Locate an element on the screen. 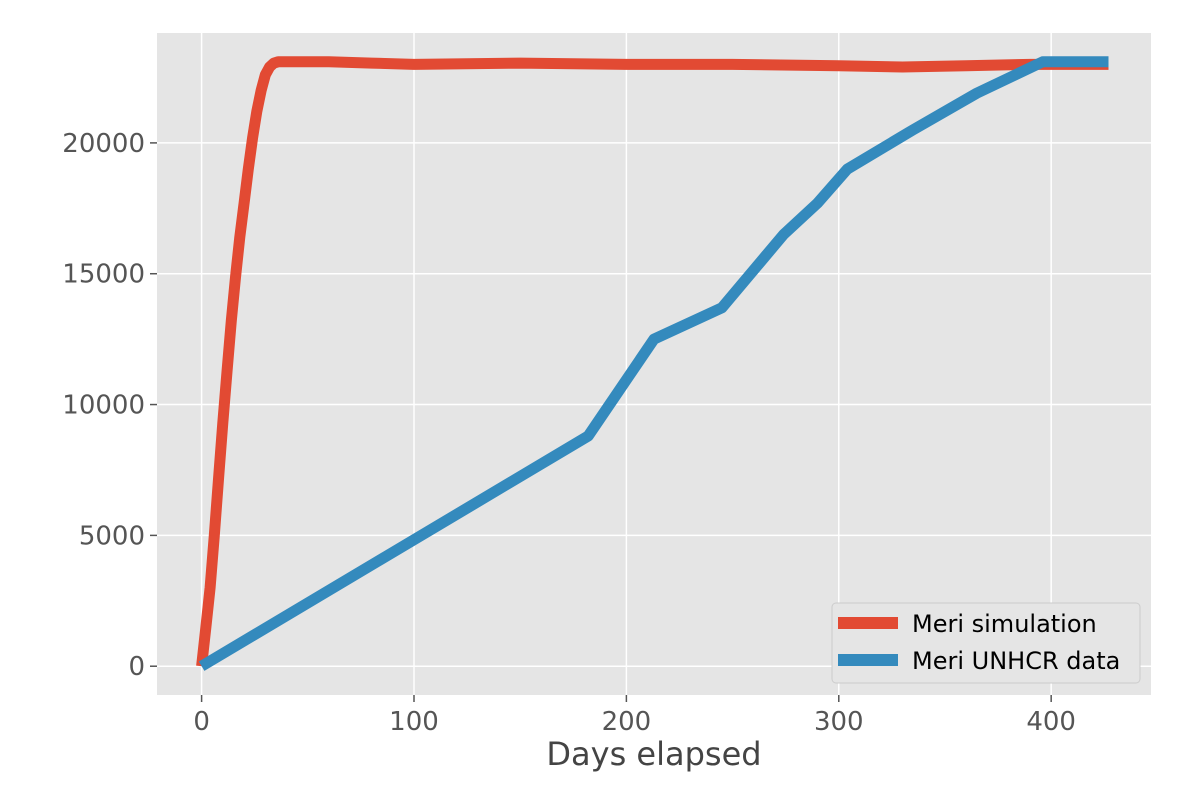 Image resolution: width=1200 pixels, height=800 pixels. y-tick-label-20000: 20000 is located at coordinates (103, 144).